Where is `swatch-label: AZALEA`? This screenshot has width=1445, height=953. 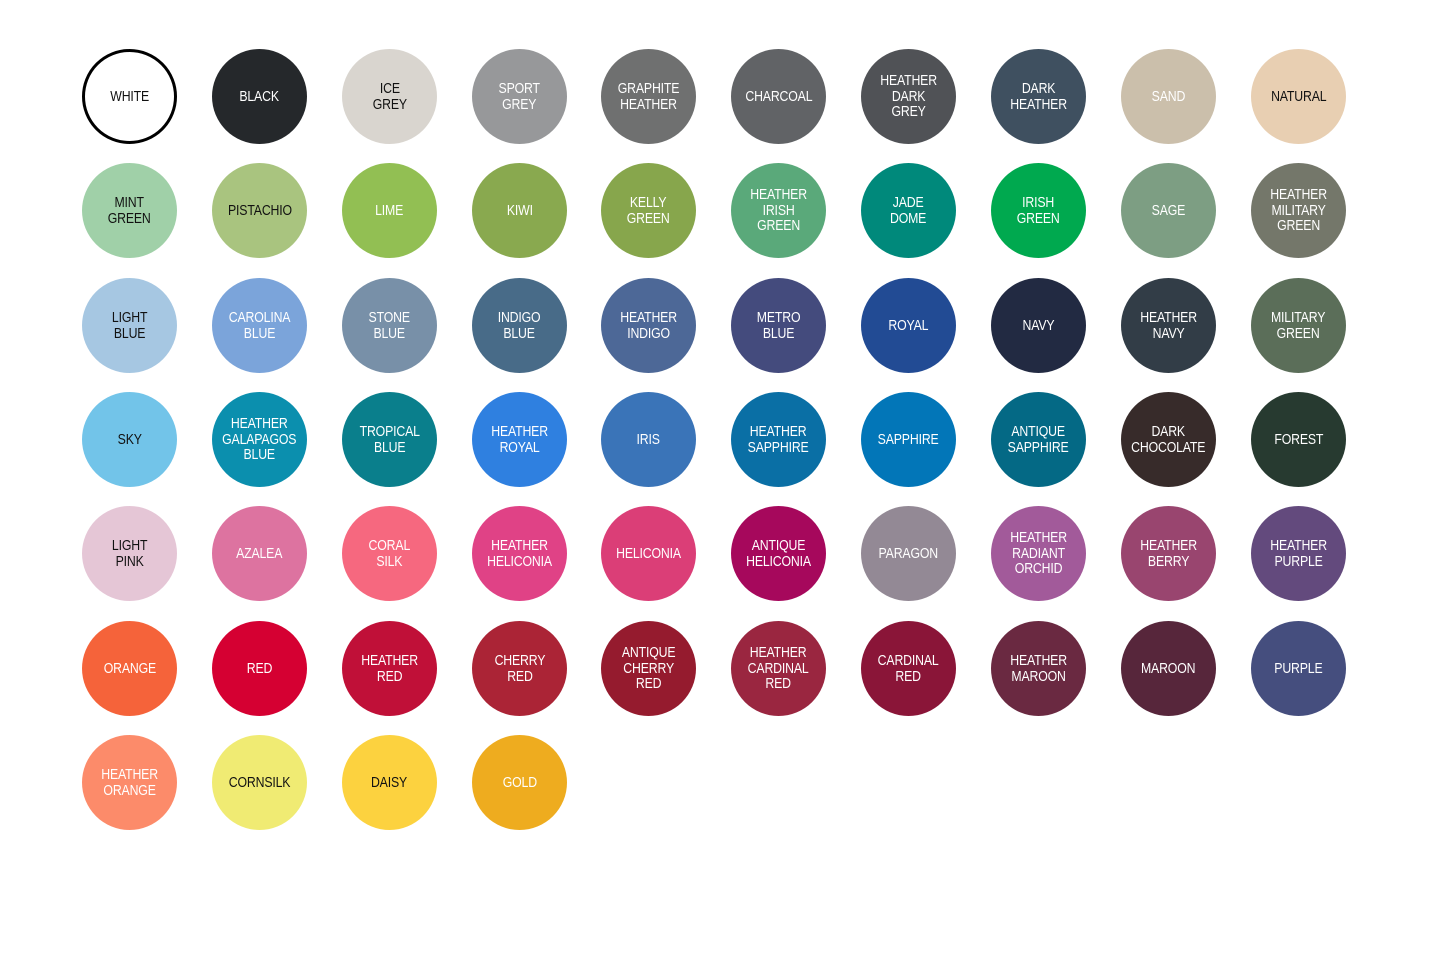 swatch-label: AZALEA is located at coordinates (259, 554).